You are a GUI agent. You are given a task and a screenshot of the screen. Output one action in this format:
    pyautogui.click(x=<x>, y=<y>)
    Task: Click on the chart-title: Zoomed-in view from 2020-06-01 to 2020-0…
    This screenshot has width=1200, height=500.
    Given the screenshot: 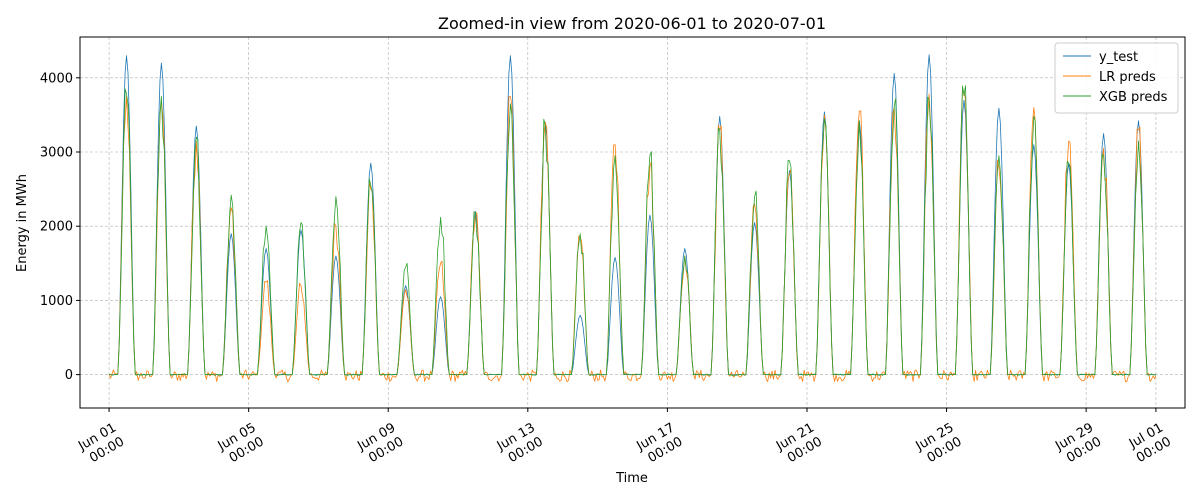 What is the action you would take?
    pyautogui.click(x=632, y=23)
    